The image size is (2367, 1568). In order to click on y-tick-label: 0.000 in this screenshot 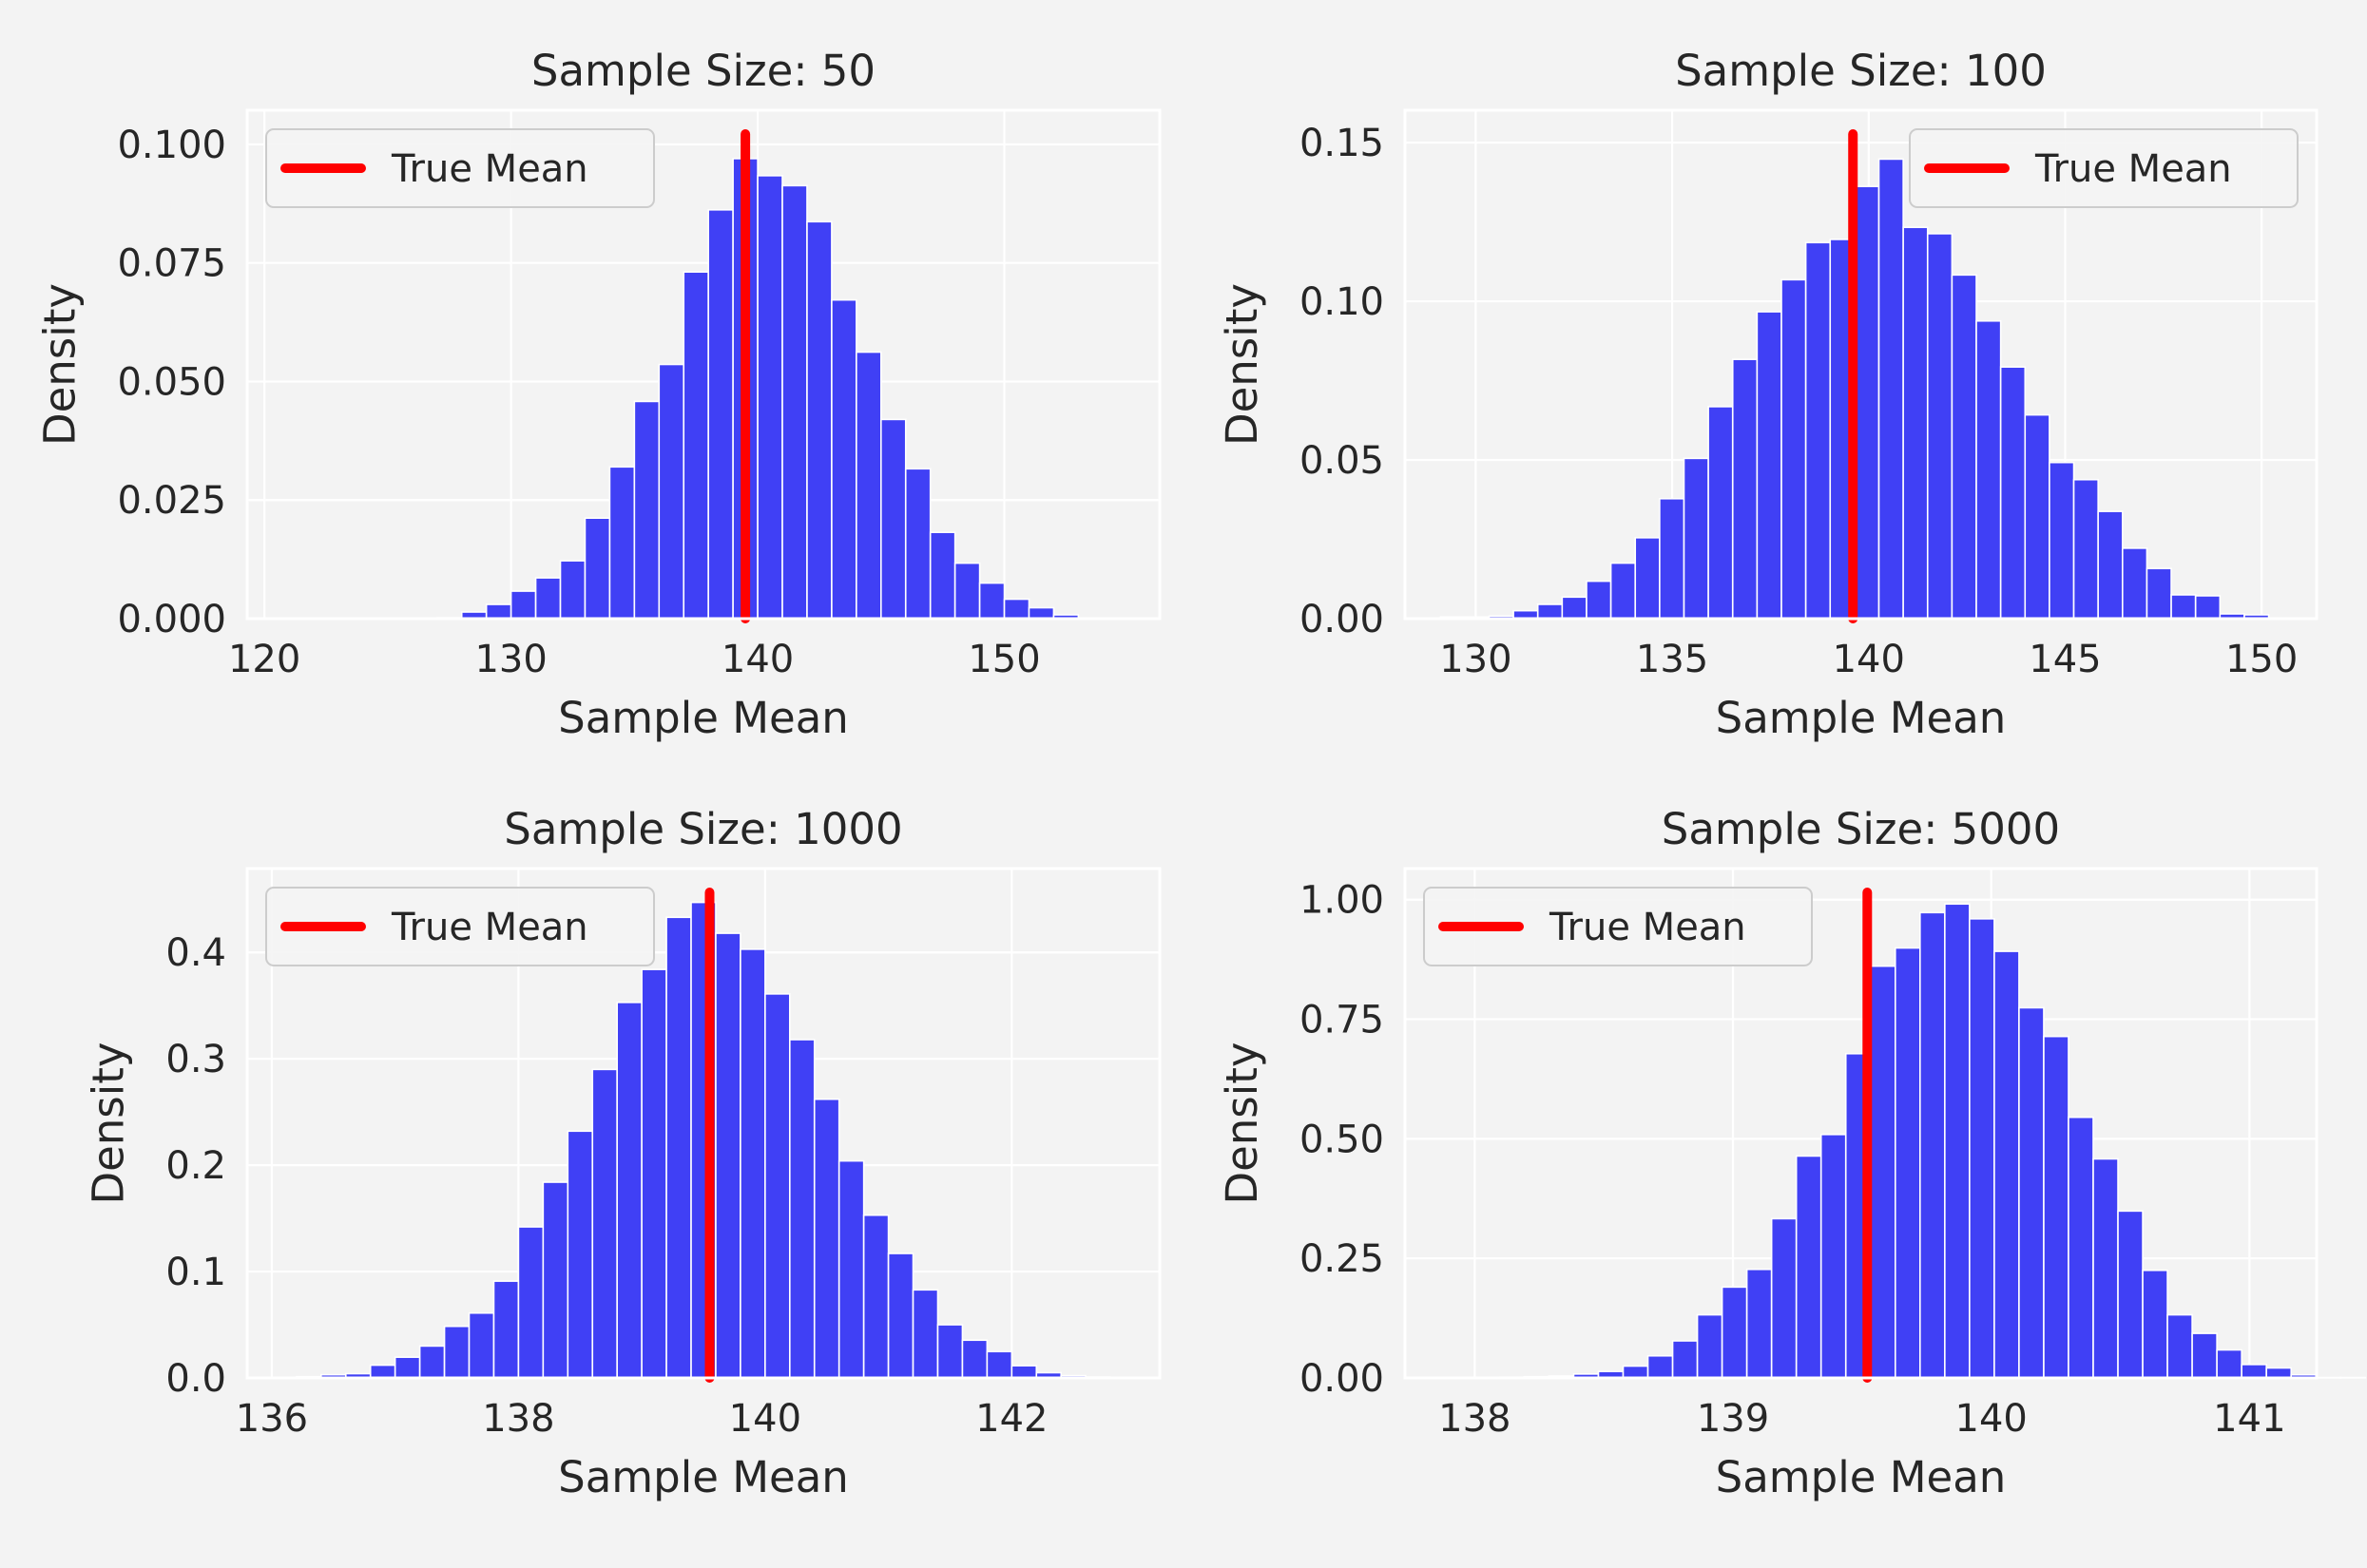, I will do `click(171, 619)`.